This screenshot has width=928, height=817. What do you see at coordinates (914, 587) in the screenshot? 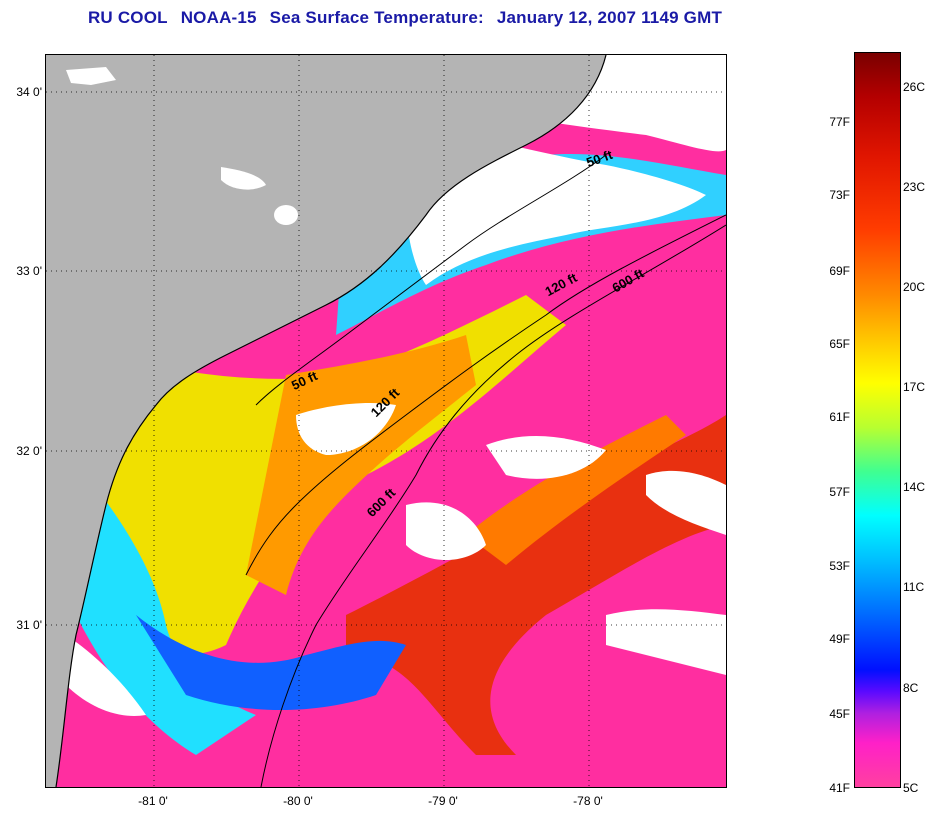
I see `colorbar-c-label: 11C` at bounding box center [914, 587].